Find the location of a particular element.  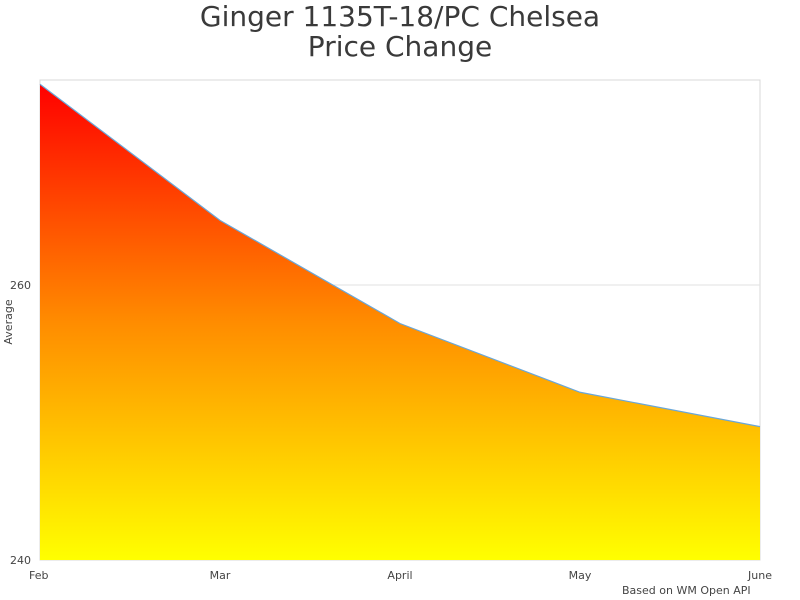

x-tick-label: Mar is located at coordinates (220, 575).